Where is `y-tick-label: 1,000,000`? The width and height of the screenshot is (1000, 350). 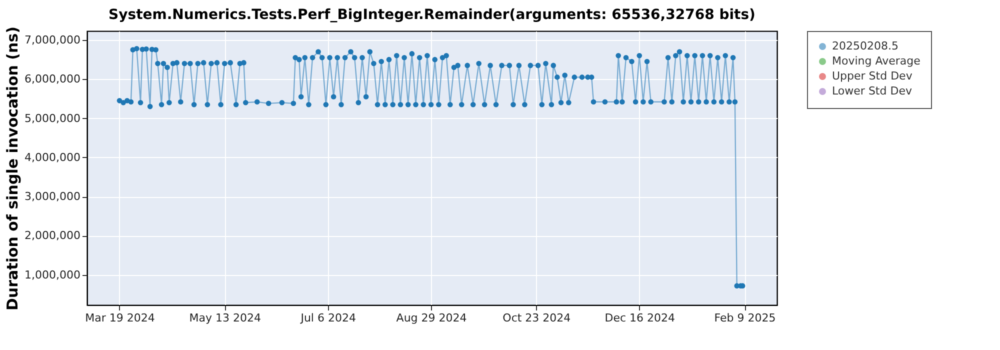
y-tick-label: 1,000,000 is located at coordinates (52, 275).